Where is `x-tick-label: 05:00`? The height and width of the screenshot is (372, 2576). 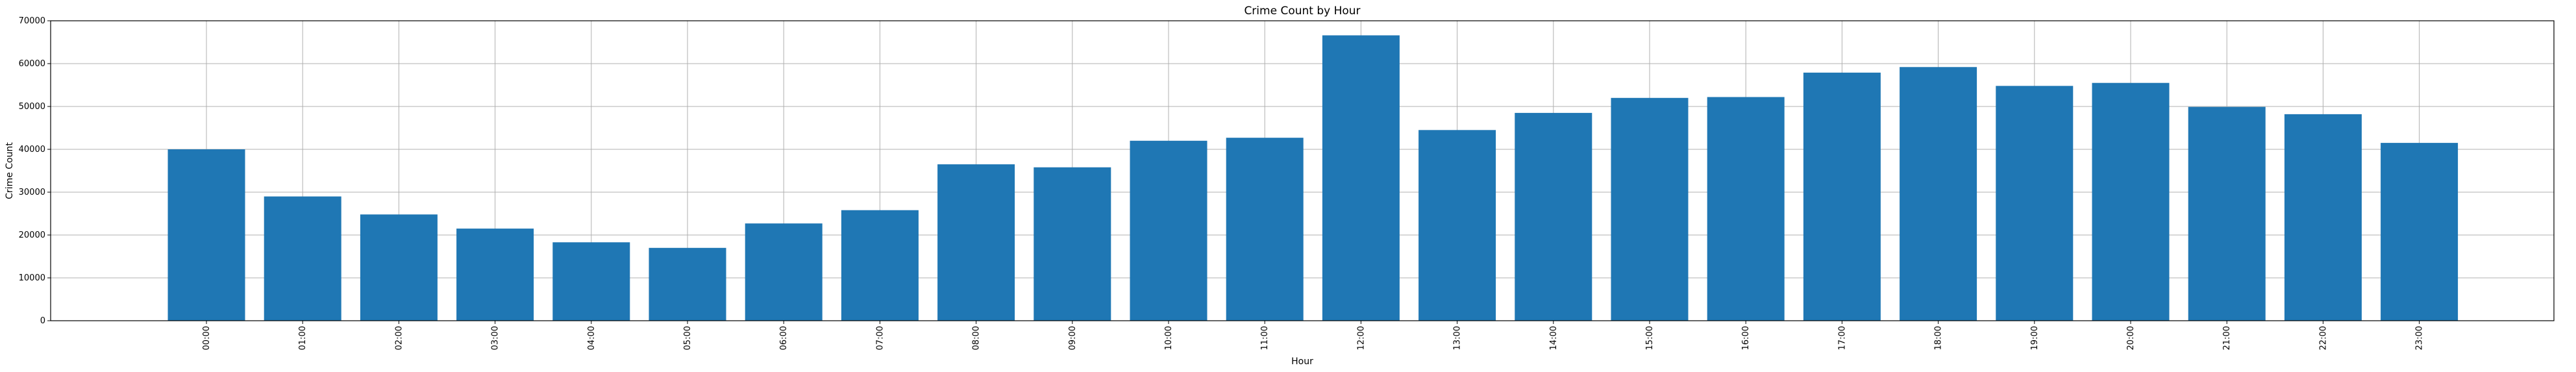
x-tick-label: 05:00 is located at coordinates (688, 338).